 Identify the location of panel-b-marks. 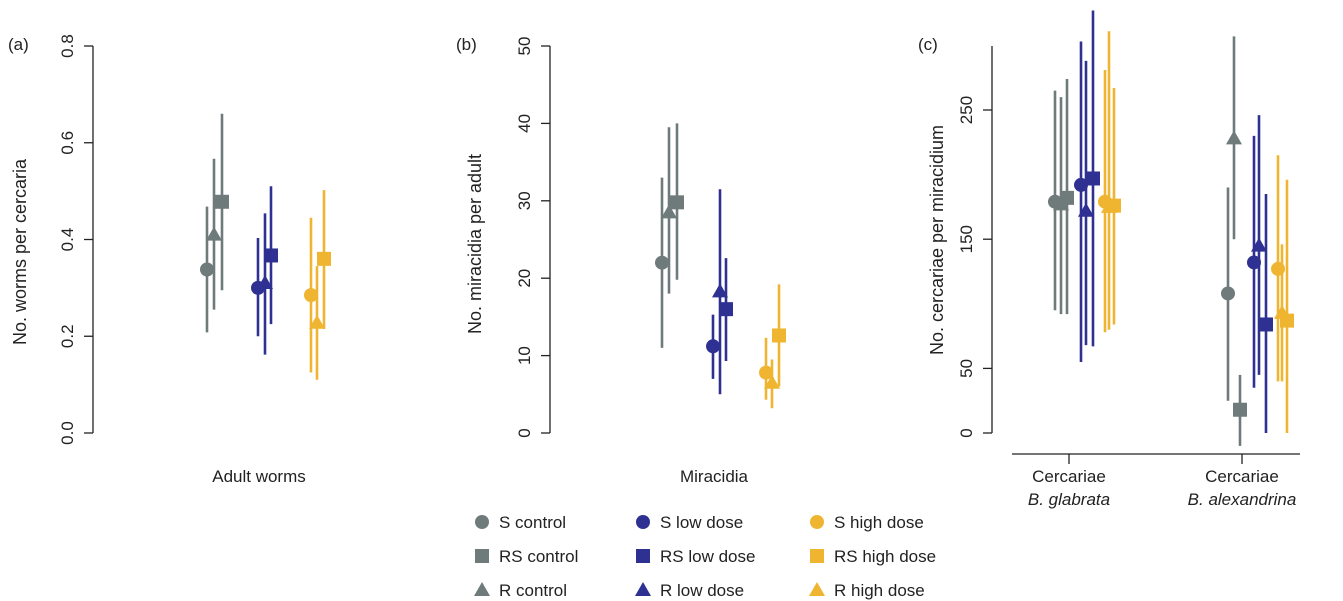
(720, 266).